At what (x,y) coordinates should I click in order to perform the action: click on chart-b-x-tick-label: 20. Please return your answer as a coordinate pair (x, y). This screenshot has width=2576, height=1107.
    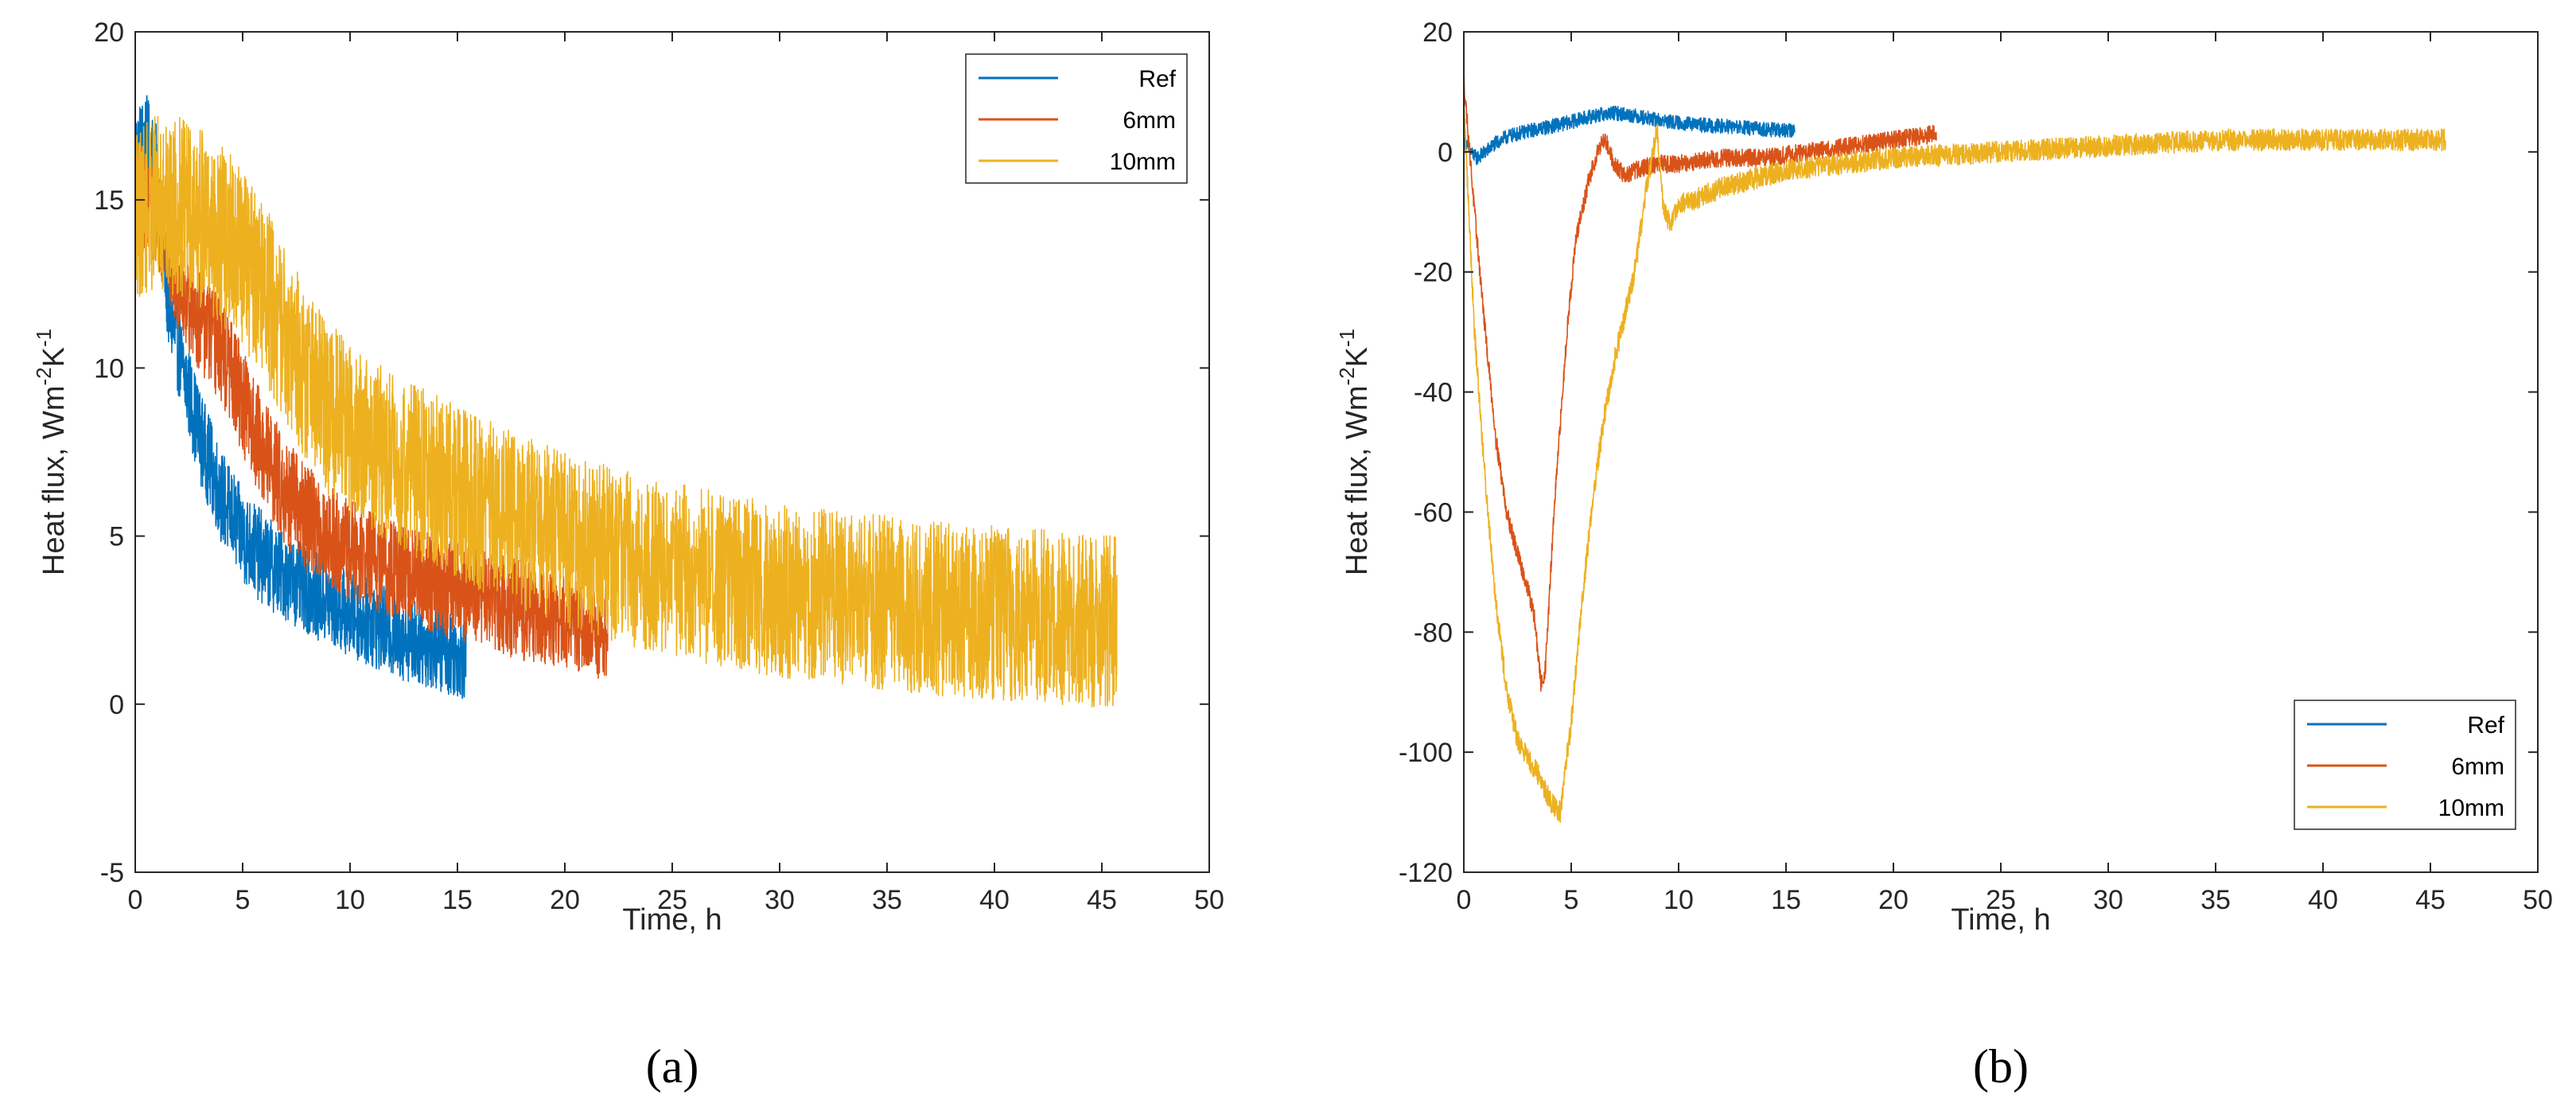
    Looking at the image, I should click on (1894, 900).